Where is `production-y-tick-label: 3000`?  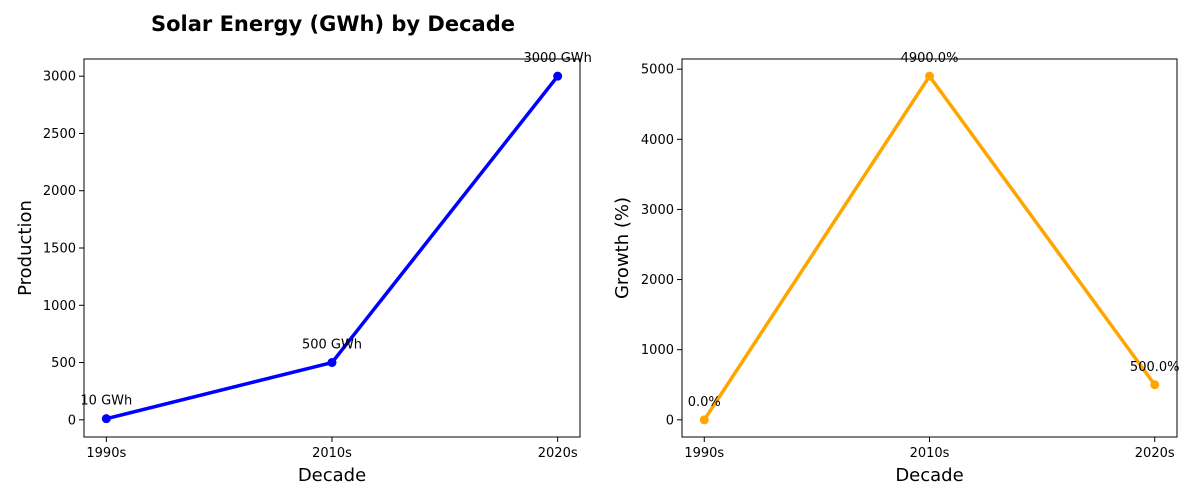 production-y-tick-label: 3000 is located at coordinates (59, 77).